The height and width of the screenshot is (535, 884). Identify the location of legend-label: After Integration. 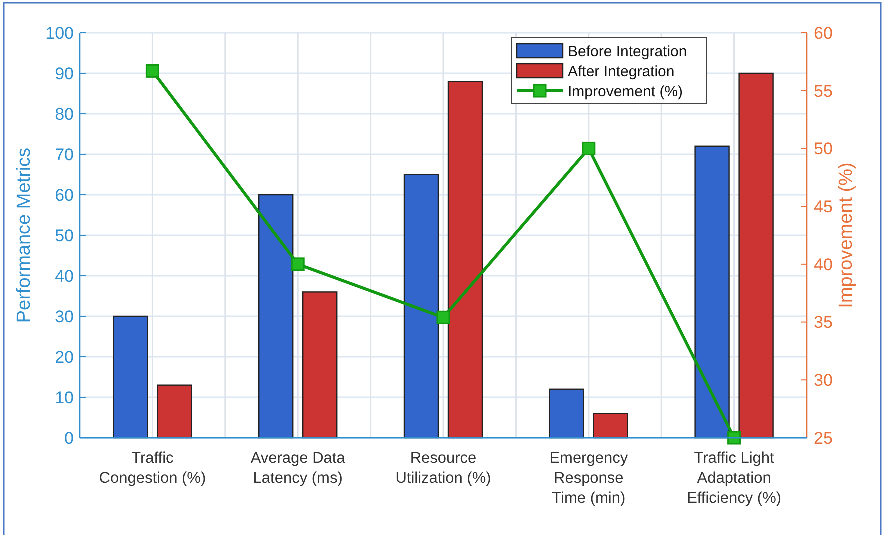
(621, 71).